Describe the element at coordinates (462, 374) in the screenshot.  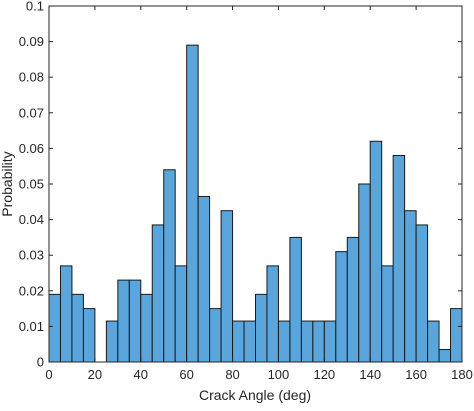
I see `x-tick-label: 180` at that location.